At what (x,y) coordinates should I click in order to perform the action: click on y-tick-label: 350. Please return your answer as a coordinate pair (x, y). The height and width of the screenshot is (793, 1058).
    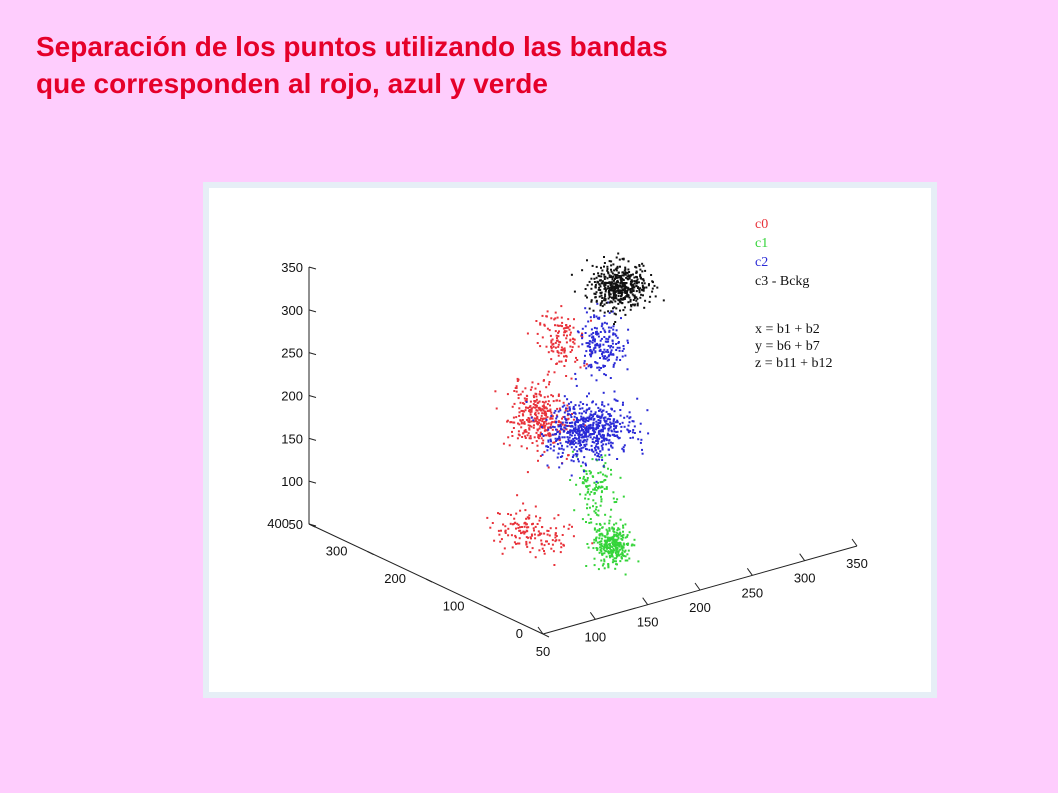
    Looking at the image, I should click on (857, 563).